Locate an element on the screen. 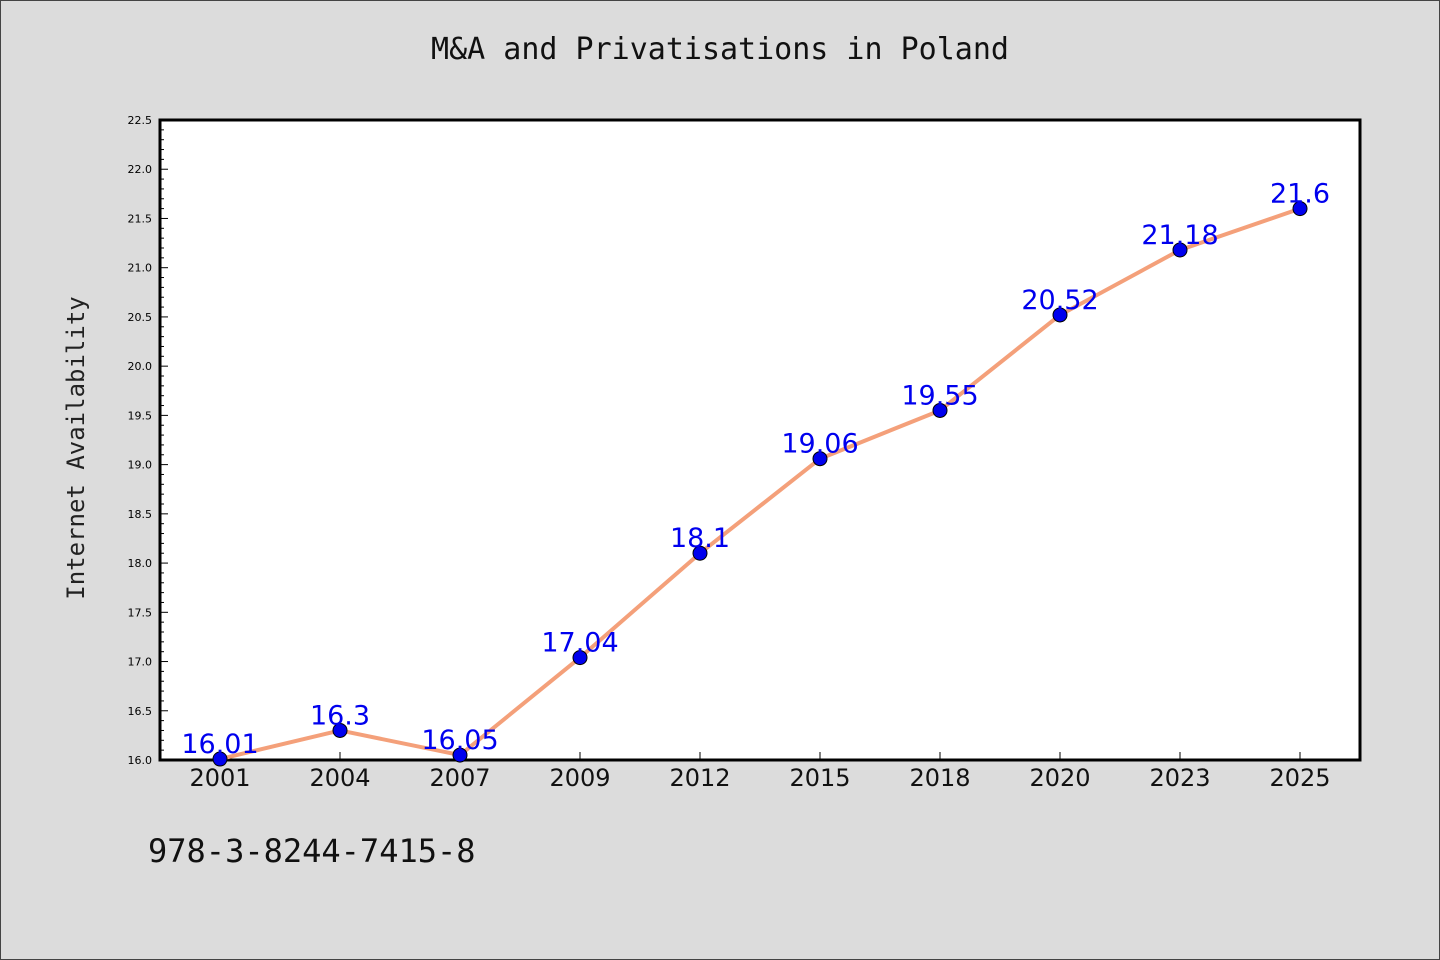 Image resolution: width=1440 pixels, height=960 pixels. data-label: 21.18 is located at coordinates (1179, 235).